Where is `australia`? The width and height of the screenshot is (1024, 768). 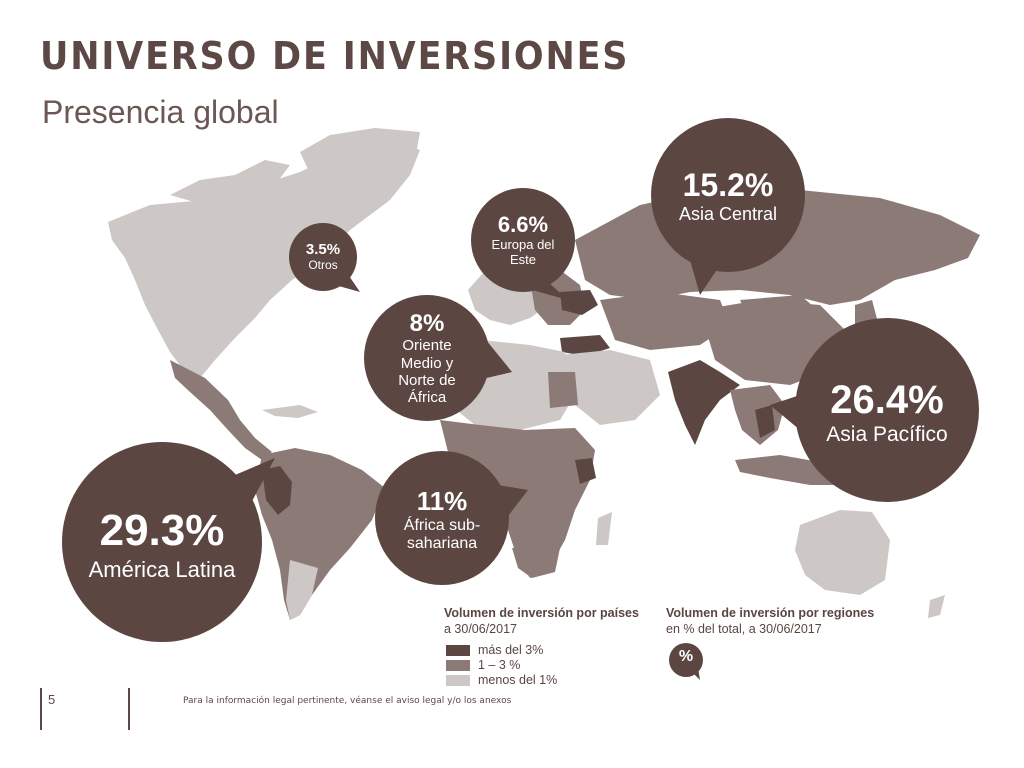 australia is located at coordinates (842, 552).